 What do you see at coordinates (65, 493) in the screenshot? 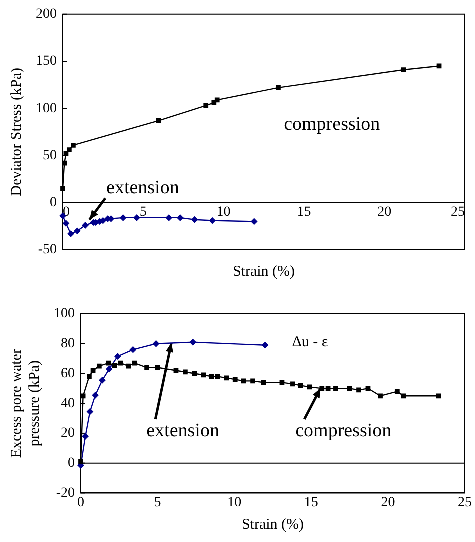
I see `y-tick-label: -20` at bounding box center [65, 493].